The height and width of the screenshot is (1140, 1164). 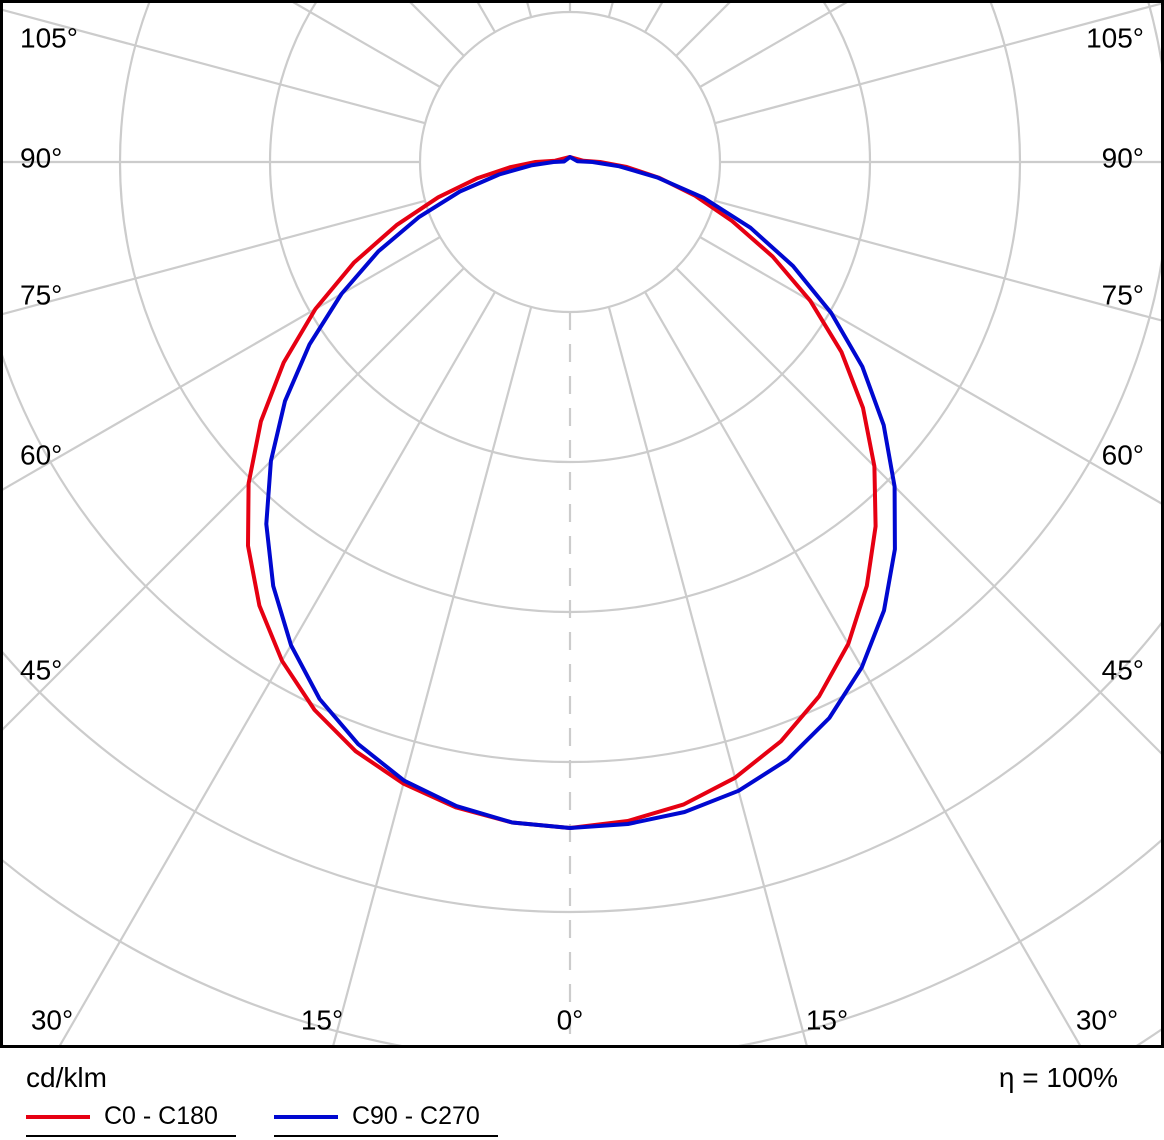 What do you see at coordinates (262, 1120) in the screenshot?
I see `legend: C0 - C180 C90 - C270` at bounding box center [262, 1120].